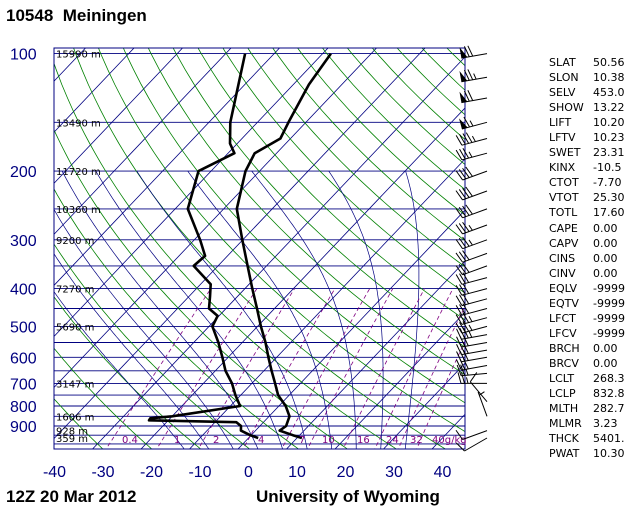 The height and width of the screenshot is (512, 640). I want to click on isotherm-line, so click(119, 116).